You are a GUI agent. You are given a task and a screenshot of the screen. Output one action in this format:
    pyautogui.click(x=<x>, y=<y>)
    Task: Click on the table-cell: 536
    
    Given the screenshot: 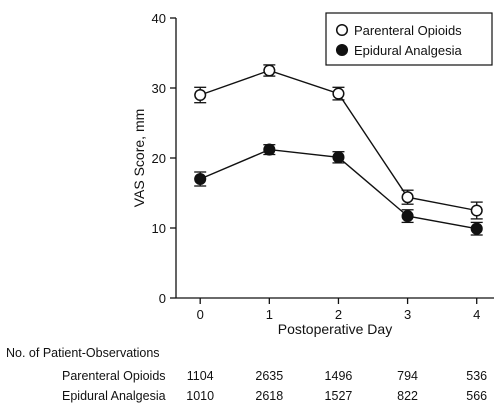 What is the action you would take?
    pyautogui.click(x=476, y=376)
    